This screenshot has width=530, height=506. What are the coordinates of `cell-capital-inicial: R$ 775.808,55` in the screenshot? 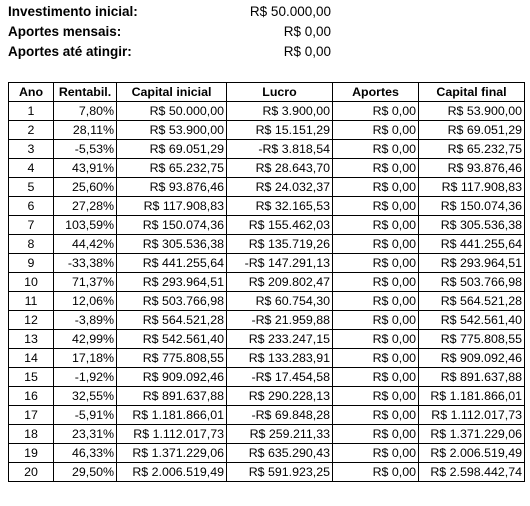 It's located at (171, 358).